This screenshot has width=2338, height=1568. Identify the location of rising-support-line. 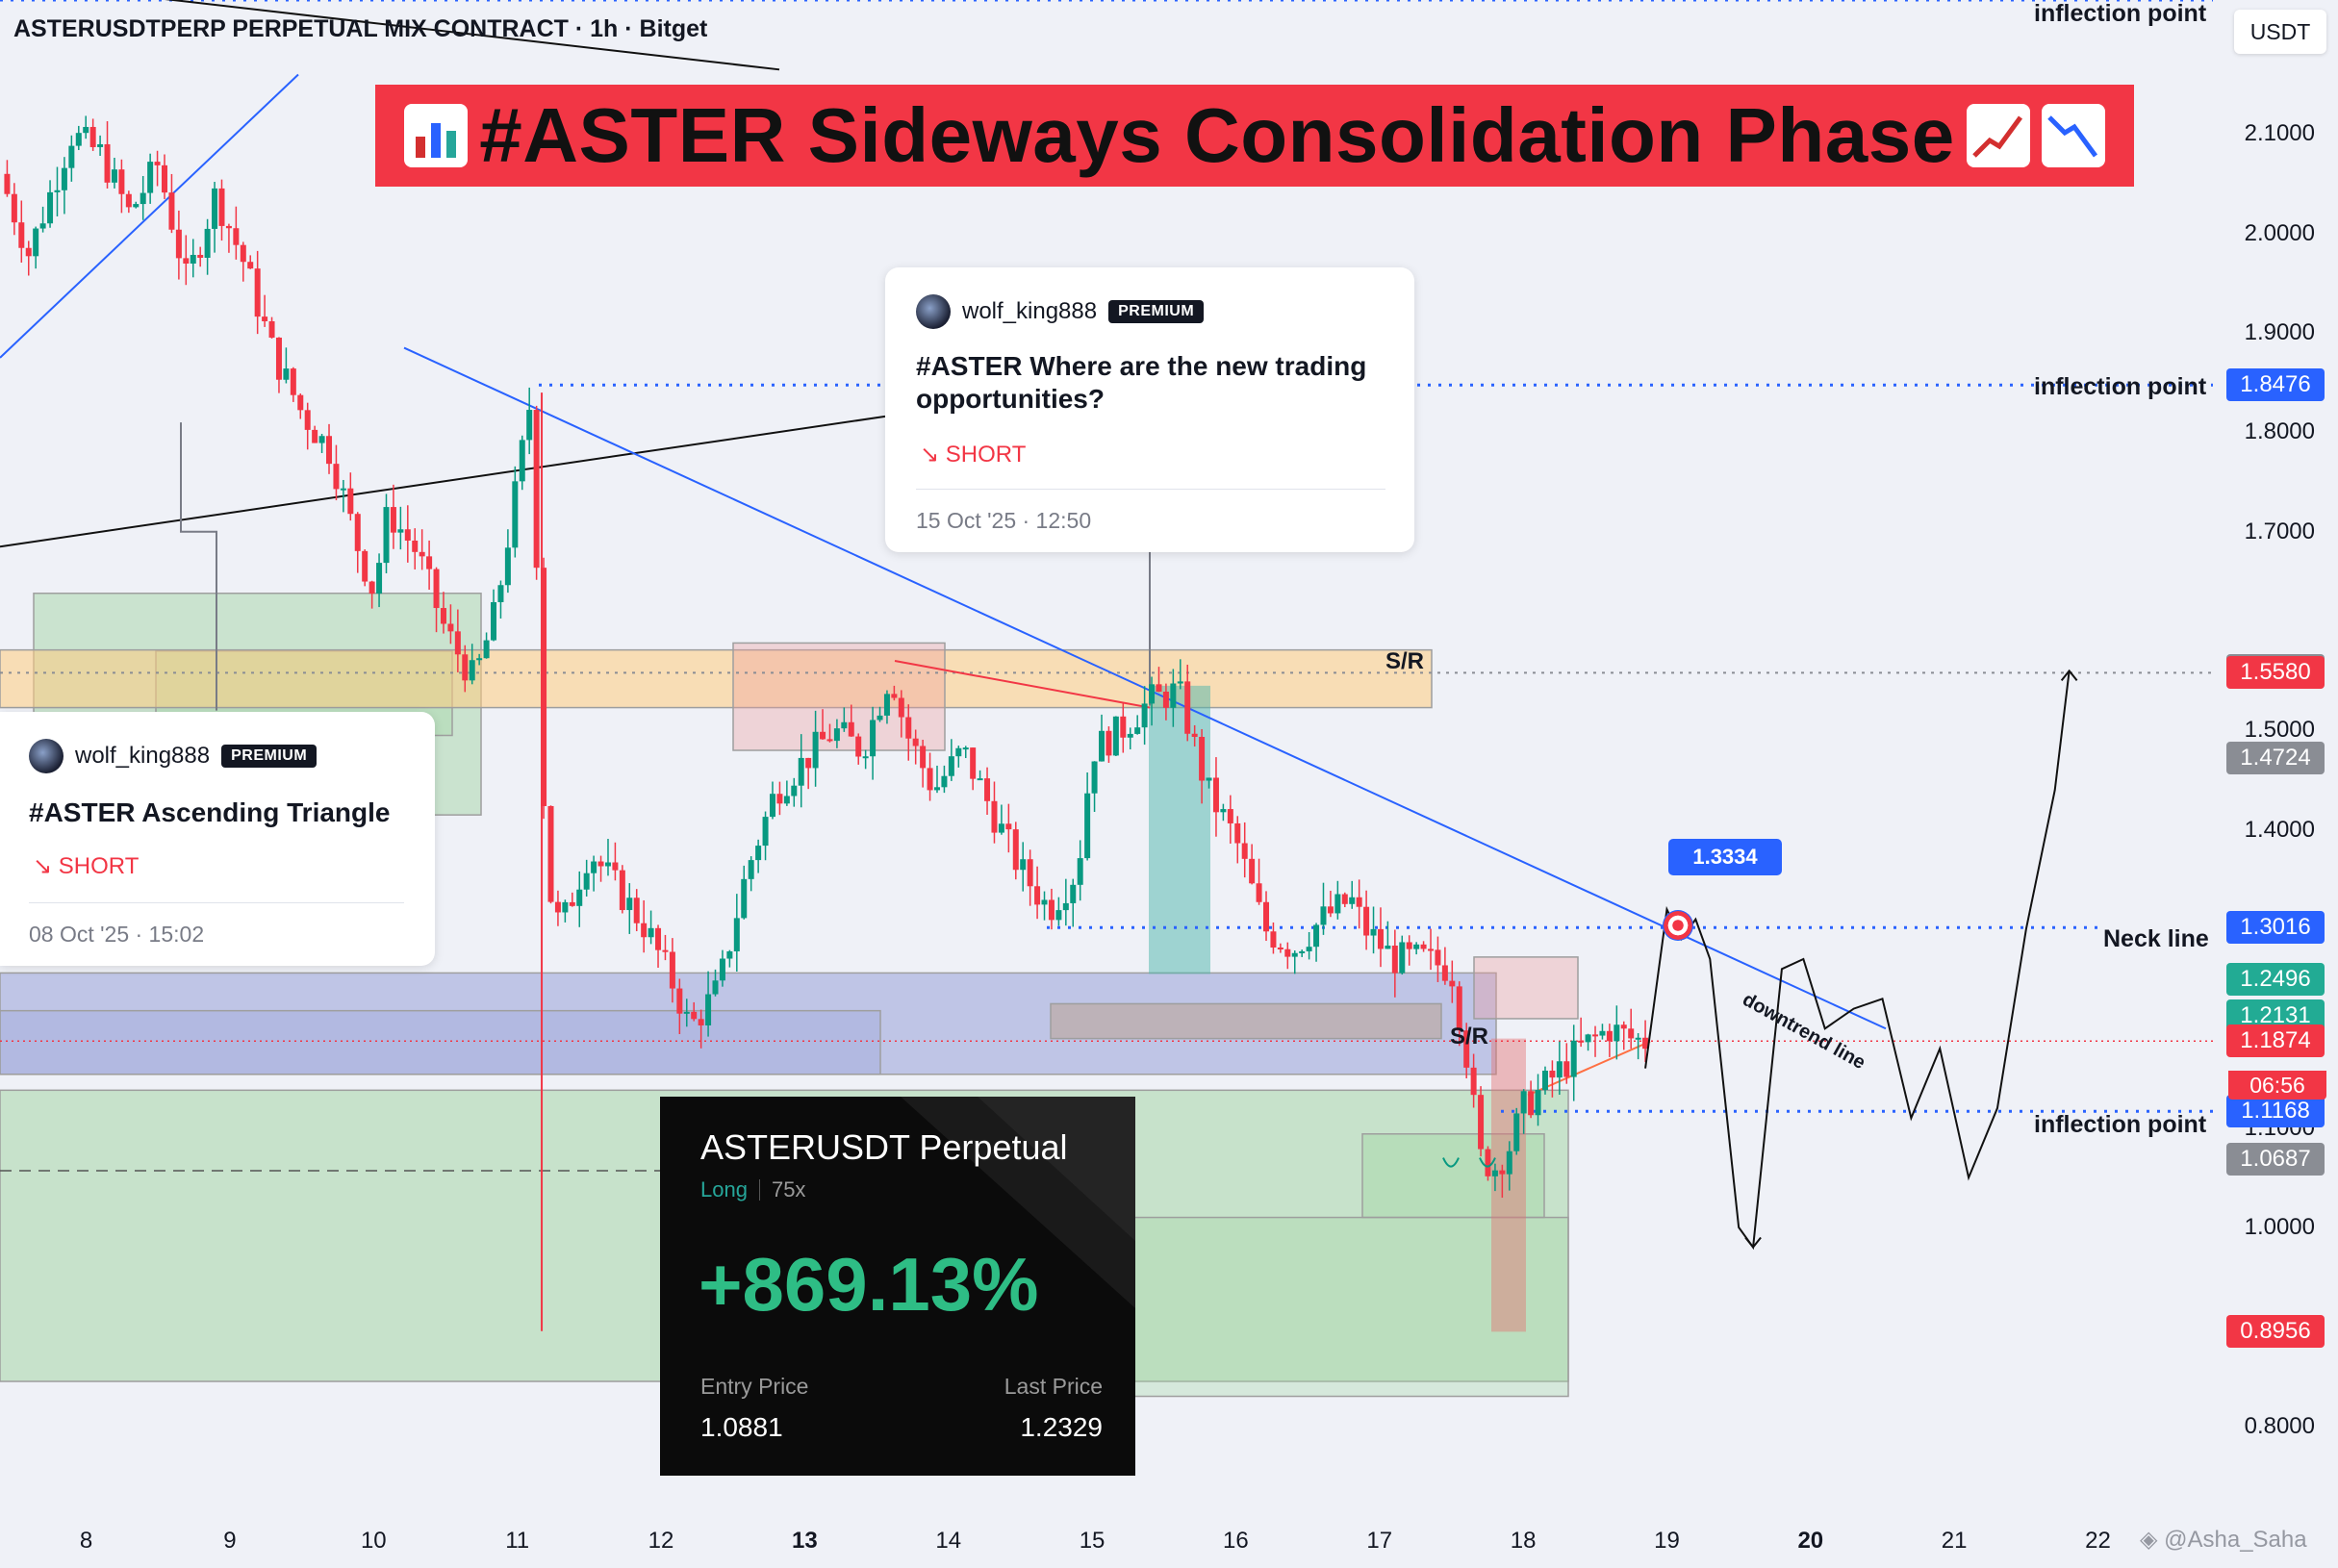
(1589, 1068).